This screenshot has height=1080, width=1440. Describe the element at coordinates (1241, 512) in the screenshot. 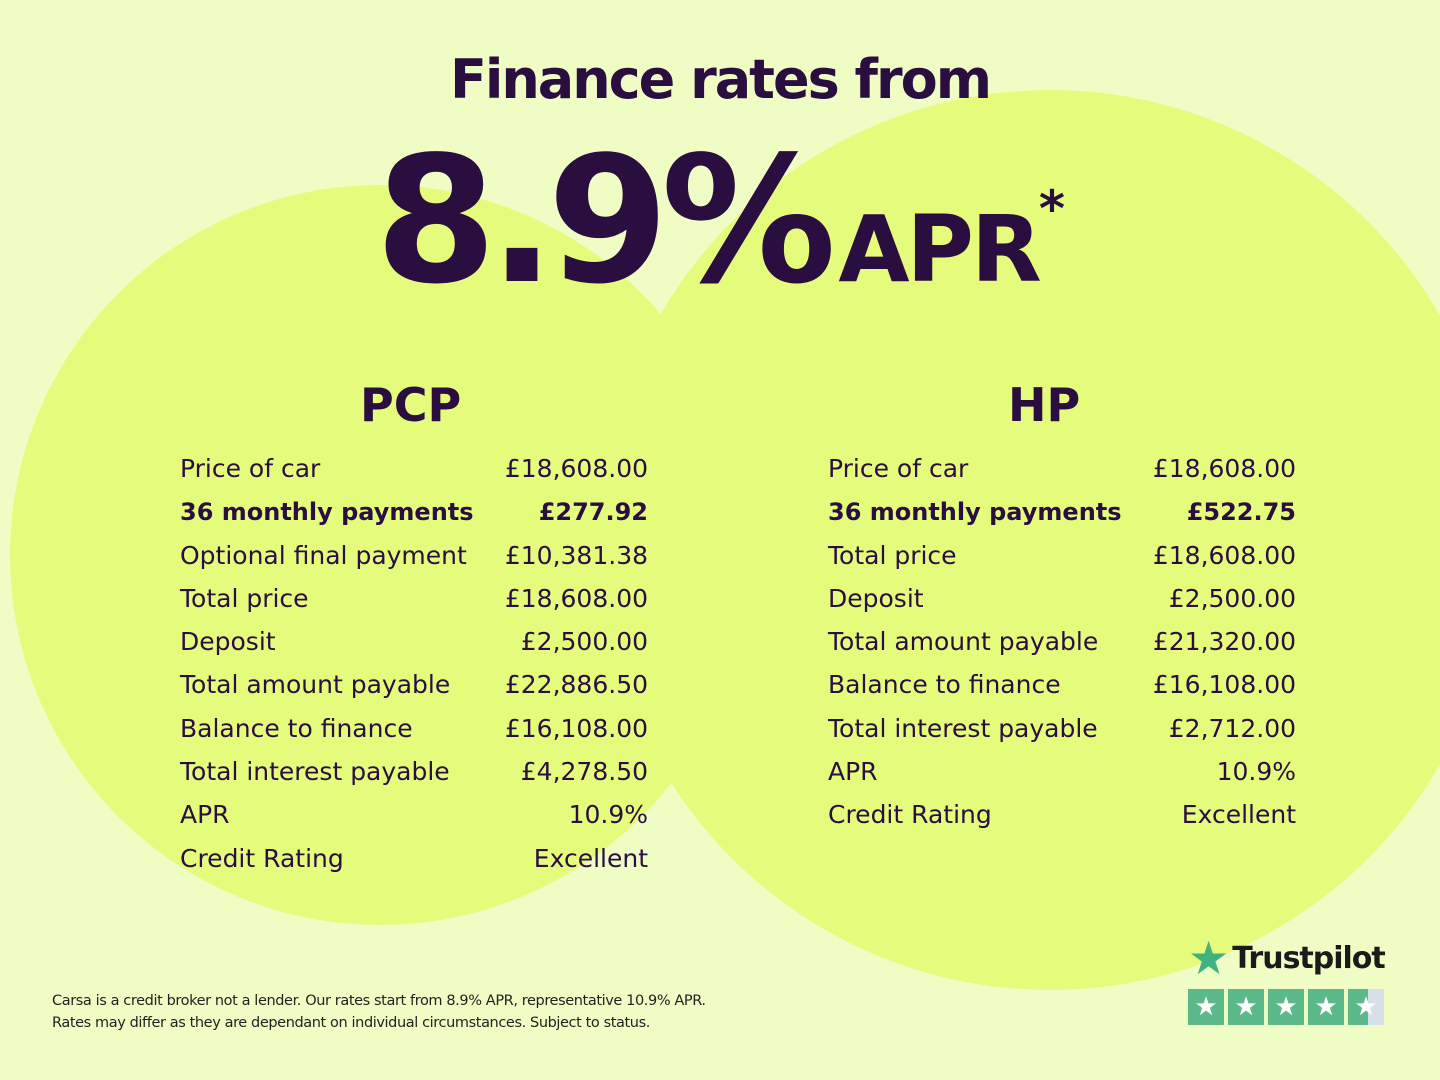

I see `row-value: £522.75` at that location.